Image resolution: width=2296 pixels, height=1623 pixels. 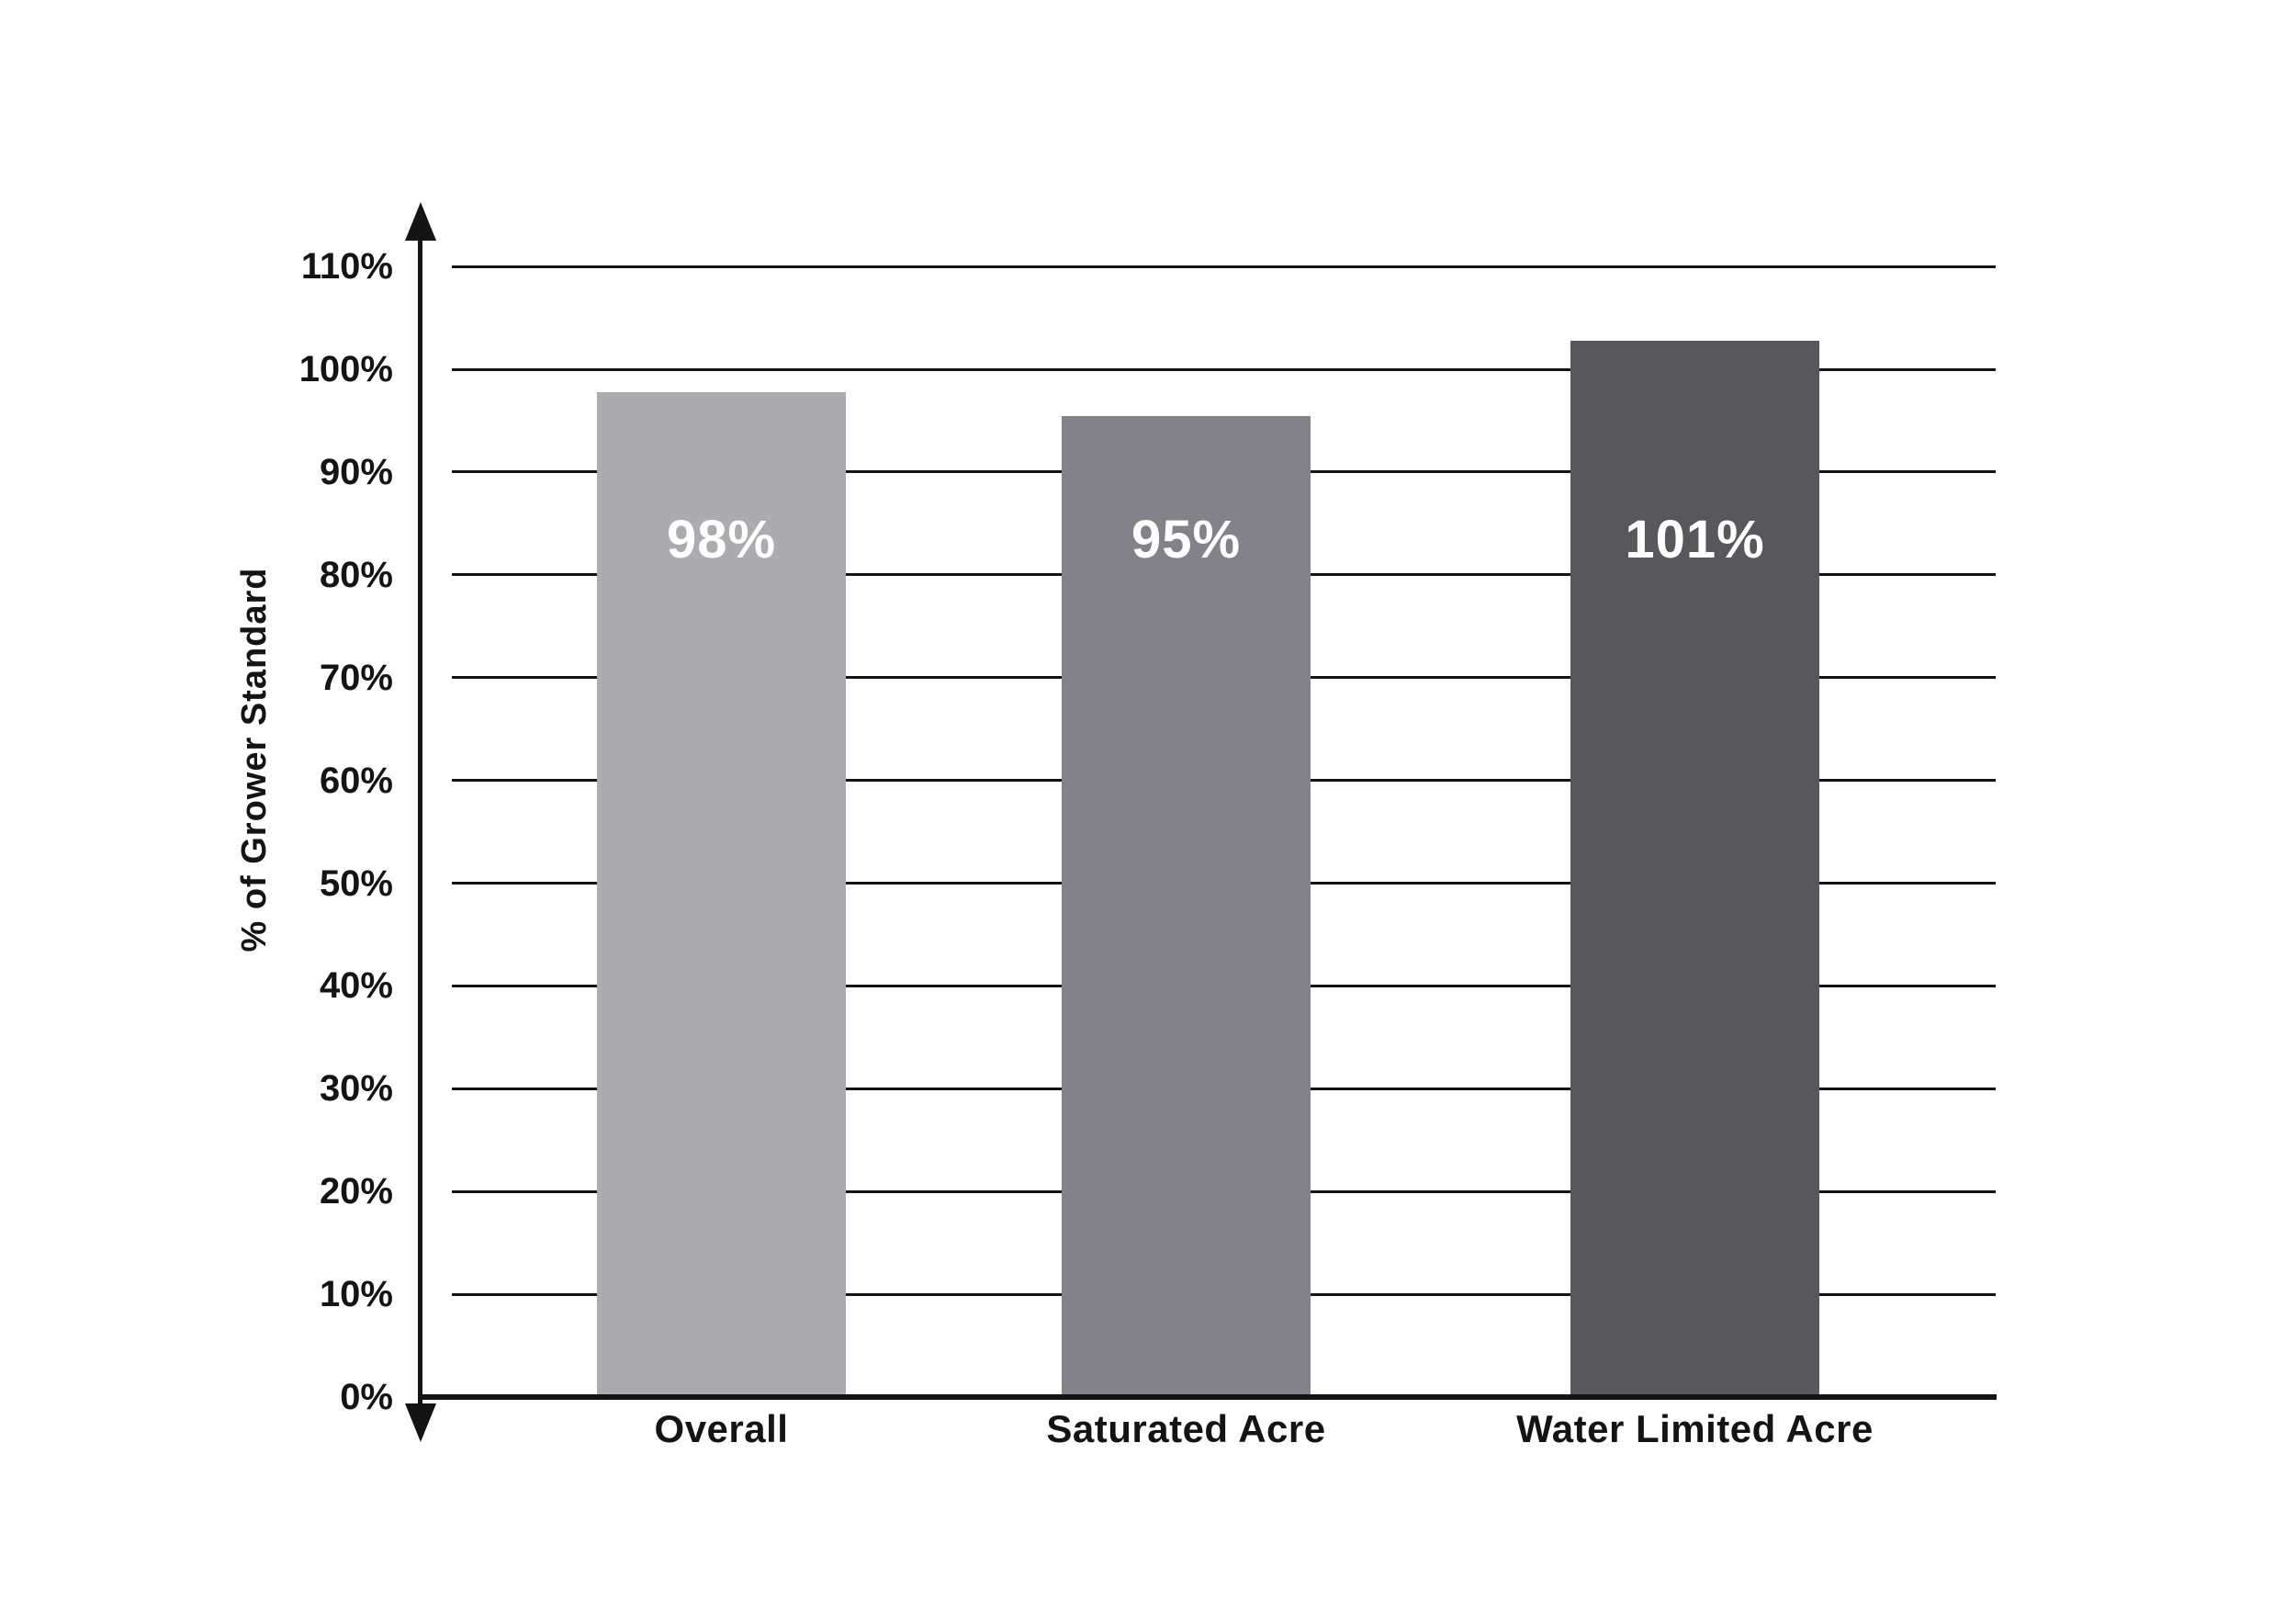 I want to click on bar-water-limited-acre, so click(x=1694, y=867).